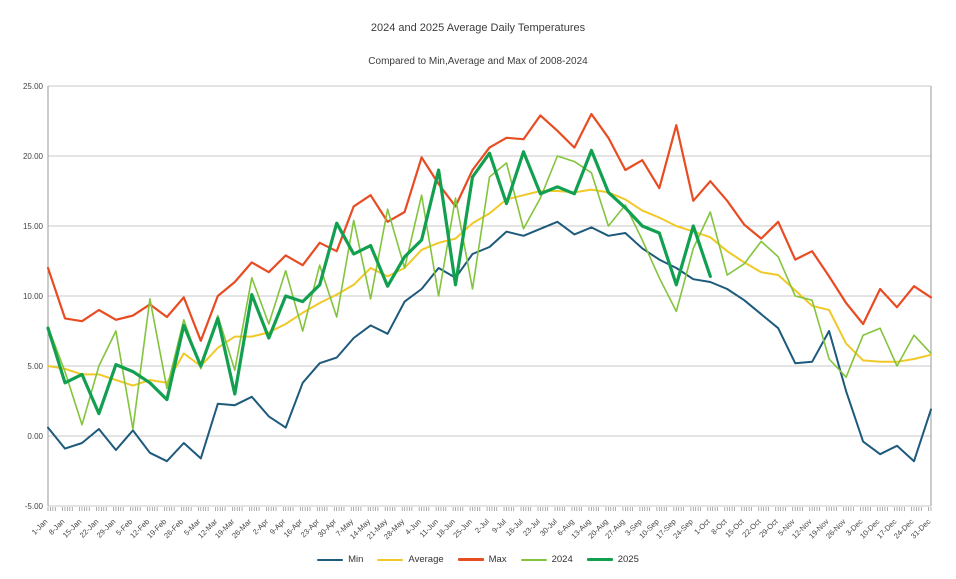 The image size is (956, 579). I want to click on legend-label-max: Max, so click(497, 559).